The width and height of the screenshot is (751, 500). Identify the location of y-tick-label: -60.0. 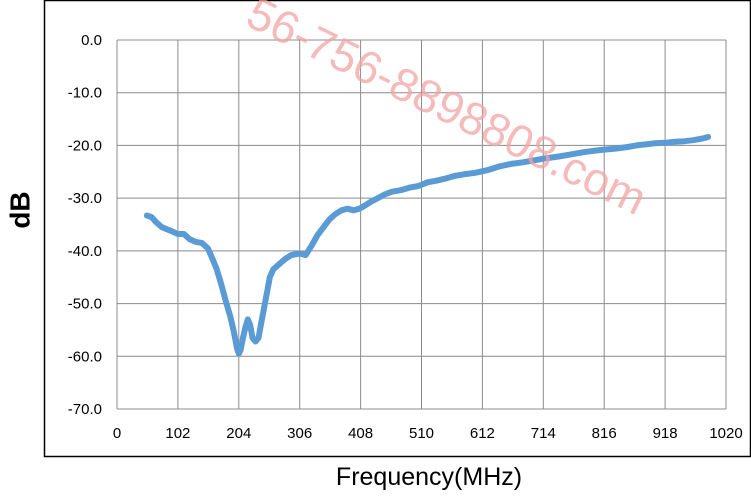
(85, 356).